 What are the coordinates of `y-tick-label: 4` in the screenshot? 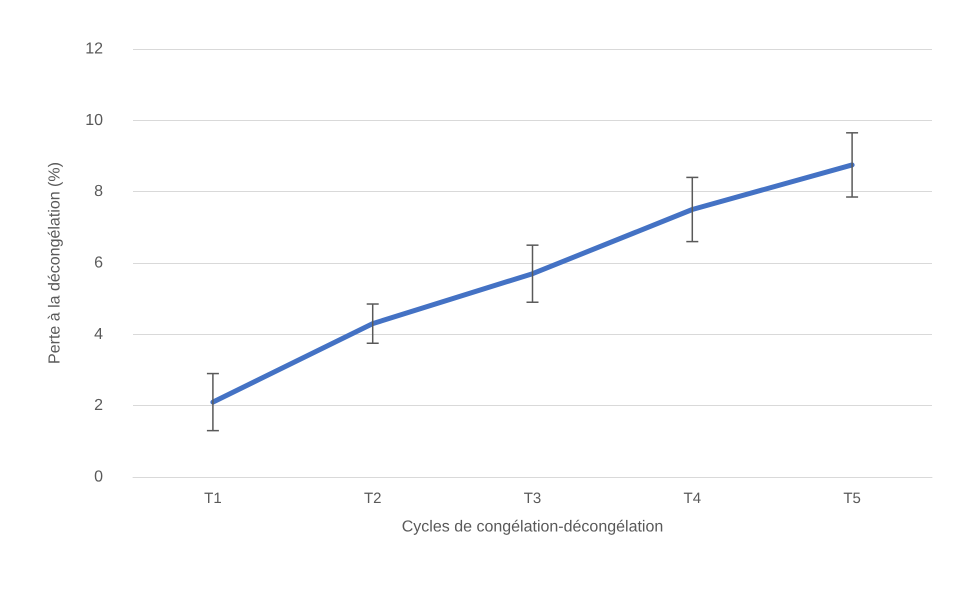 It's located at (99, 334).